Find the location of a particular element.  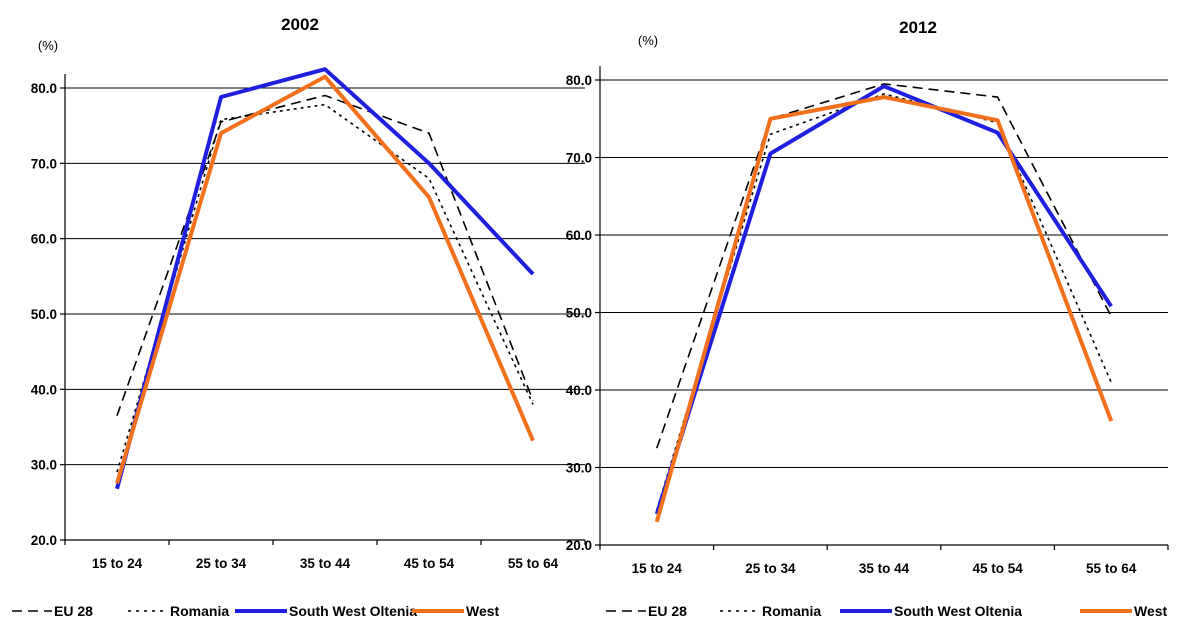

chart-title: 2012 is located at coordinates (918, 27).